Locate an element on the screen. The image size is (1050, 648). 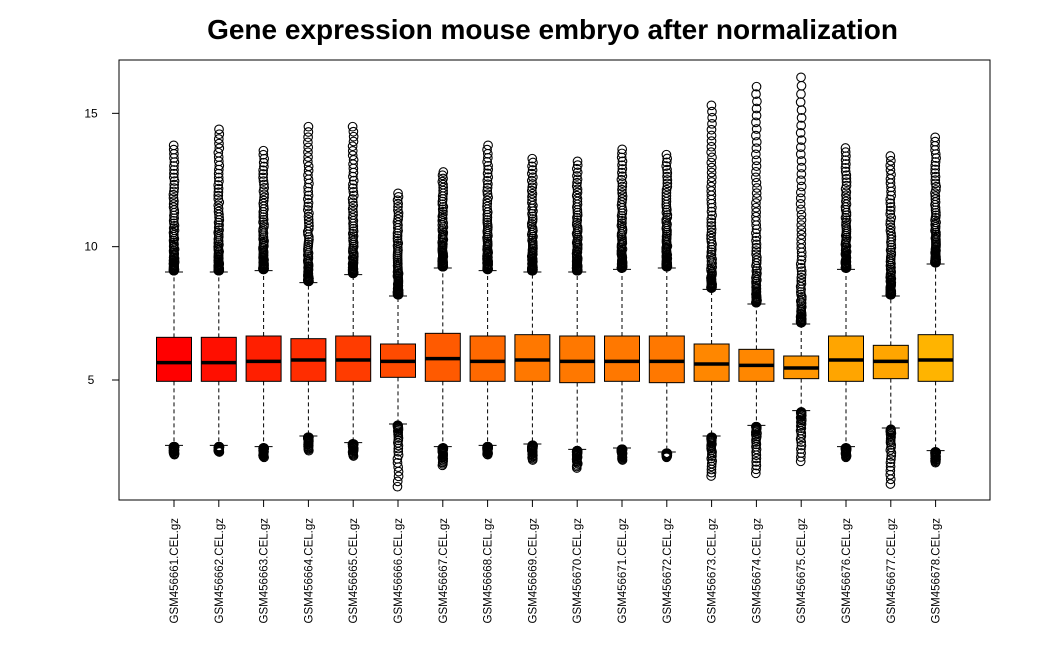
box-GSM456664.CEL.gz is located at coordinates (308, 288).